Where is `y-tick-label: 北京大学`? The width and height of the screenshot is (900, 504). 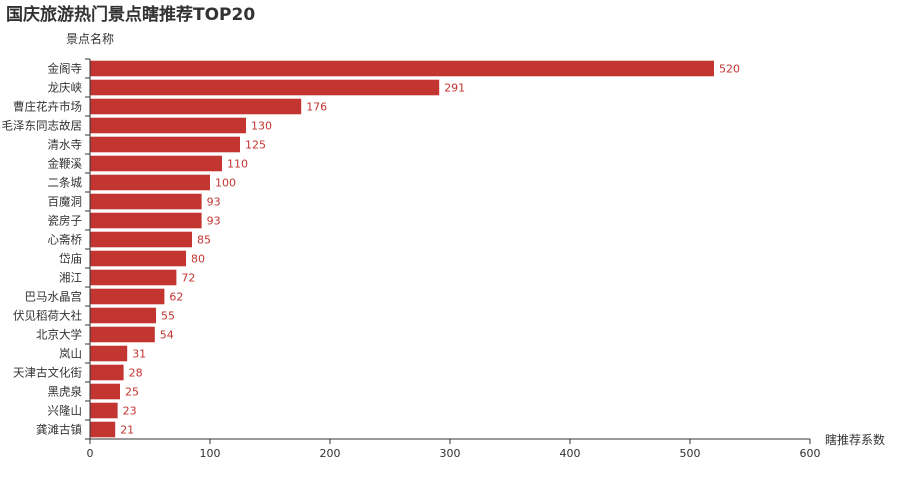 y-tick-label: 北京大学 is located at coordinates (59, 335).